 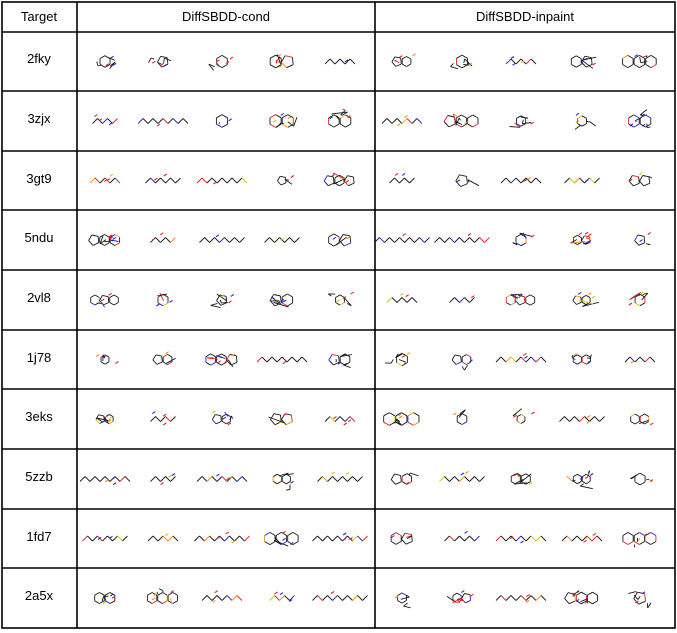 I want to click on target-label: 5zzb, so click(x=39, y=476).